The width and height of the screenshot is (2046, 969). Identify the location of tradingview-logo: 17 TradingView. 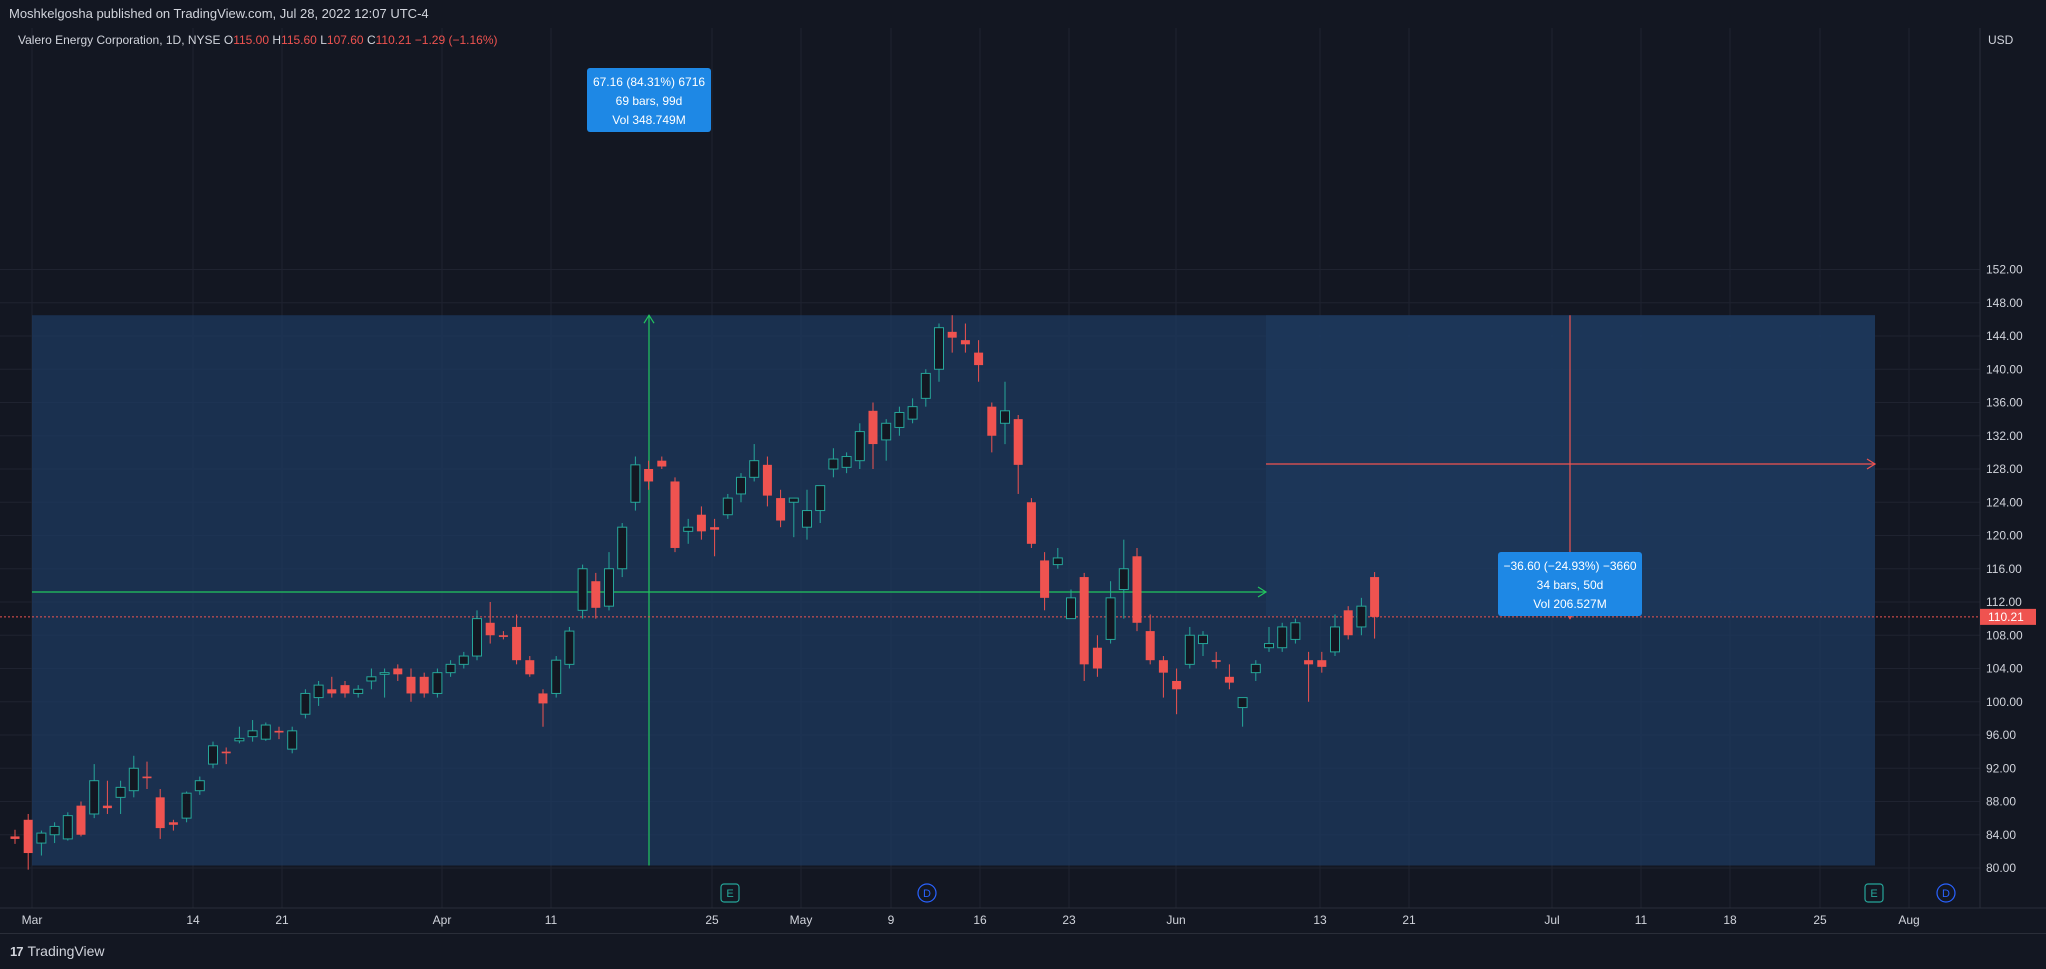
(57, 951).